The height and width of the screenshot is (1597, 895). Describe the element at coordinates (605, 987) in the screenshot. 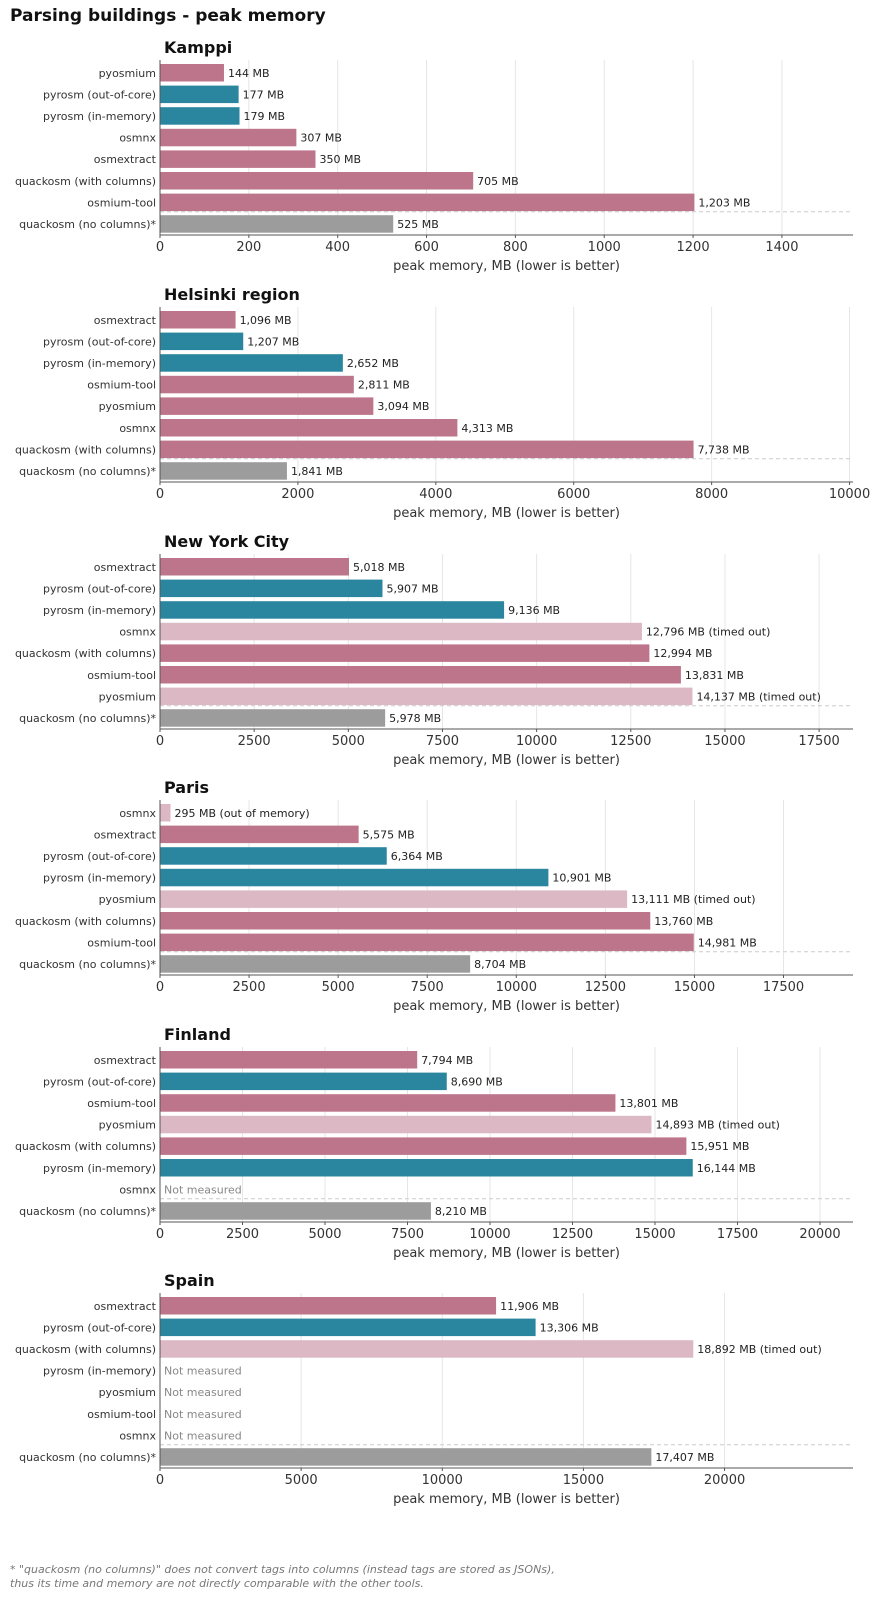

I see `x-tick-label: 12500` at that location.